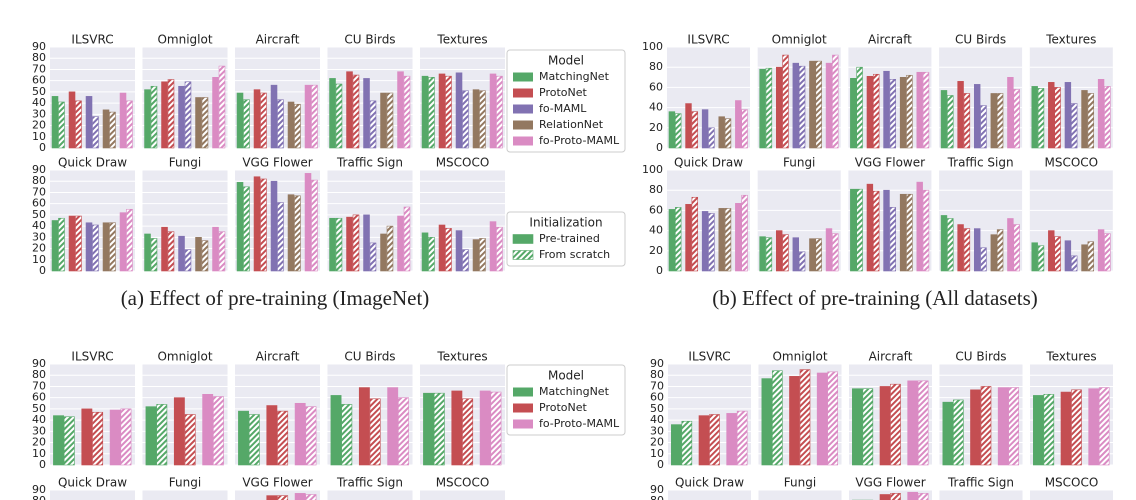 The image size is (1136, 500). Describe the element at coordinates (278, 40) in the screenshot. I see `panel-title: Aircraft` at that location.